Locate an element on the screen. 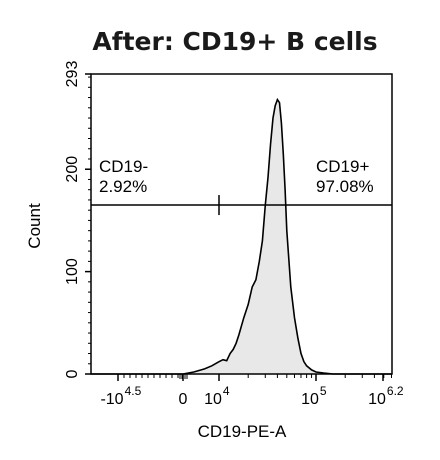 The width and height of the screenshot is (440, 460). x-tick-exponent: 4.5 is located at coordinates (133, 391).